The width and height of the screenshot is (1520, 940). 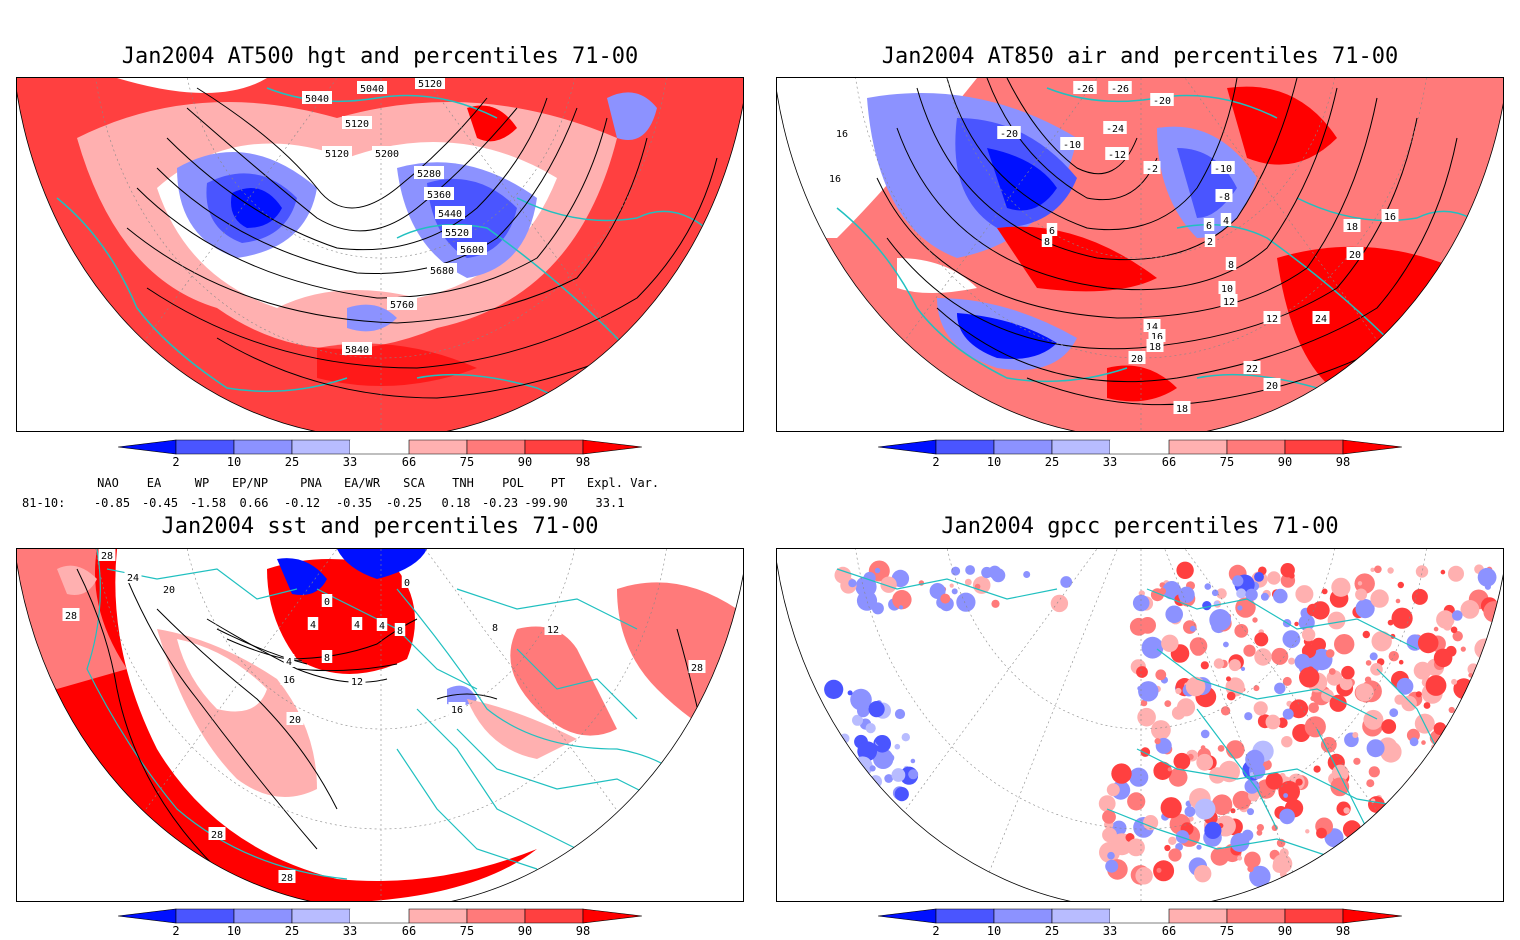 I want to click on contour-label: 2, so click(x=1210, y=242).